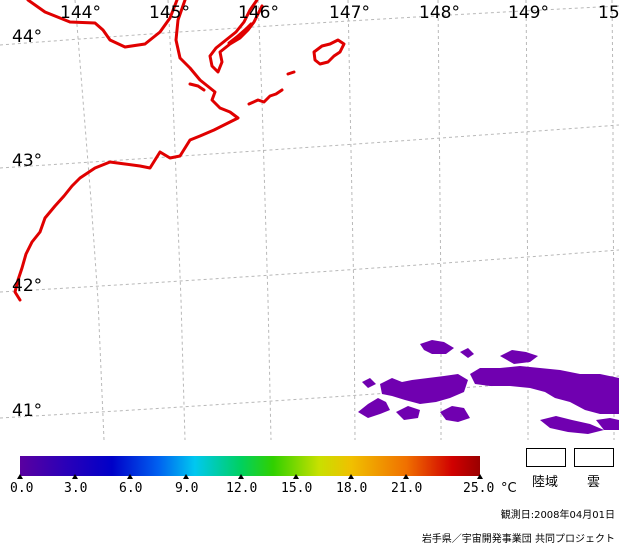 The width and height of the screenshot is (619, 546). Describe the element at coordinates (509, 488) in the screenshot. I see `temperature-unit-label: °C` at that location.